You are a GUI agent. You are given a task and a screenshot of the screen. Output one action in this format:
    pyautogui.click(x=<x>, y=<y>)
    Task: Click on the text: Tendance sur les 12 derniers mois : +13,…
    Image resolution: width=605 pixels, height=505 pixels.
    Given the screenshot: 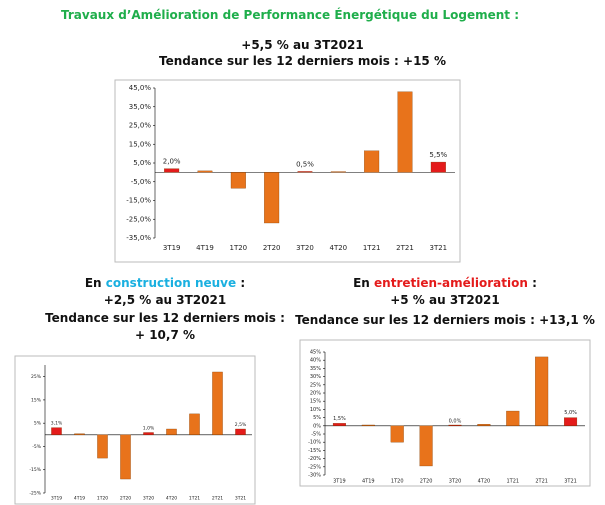 What is the action you would take?
    pyautogui.click(x=445, y=320)
    